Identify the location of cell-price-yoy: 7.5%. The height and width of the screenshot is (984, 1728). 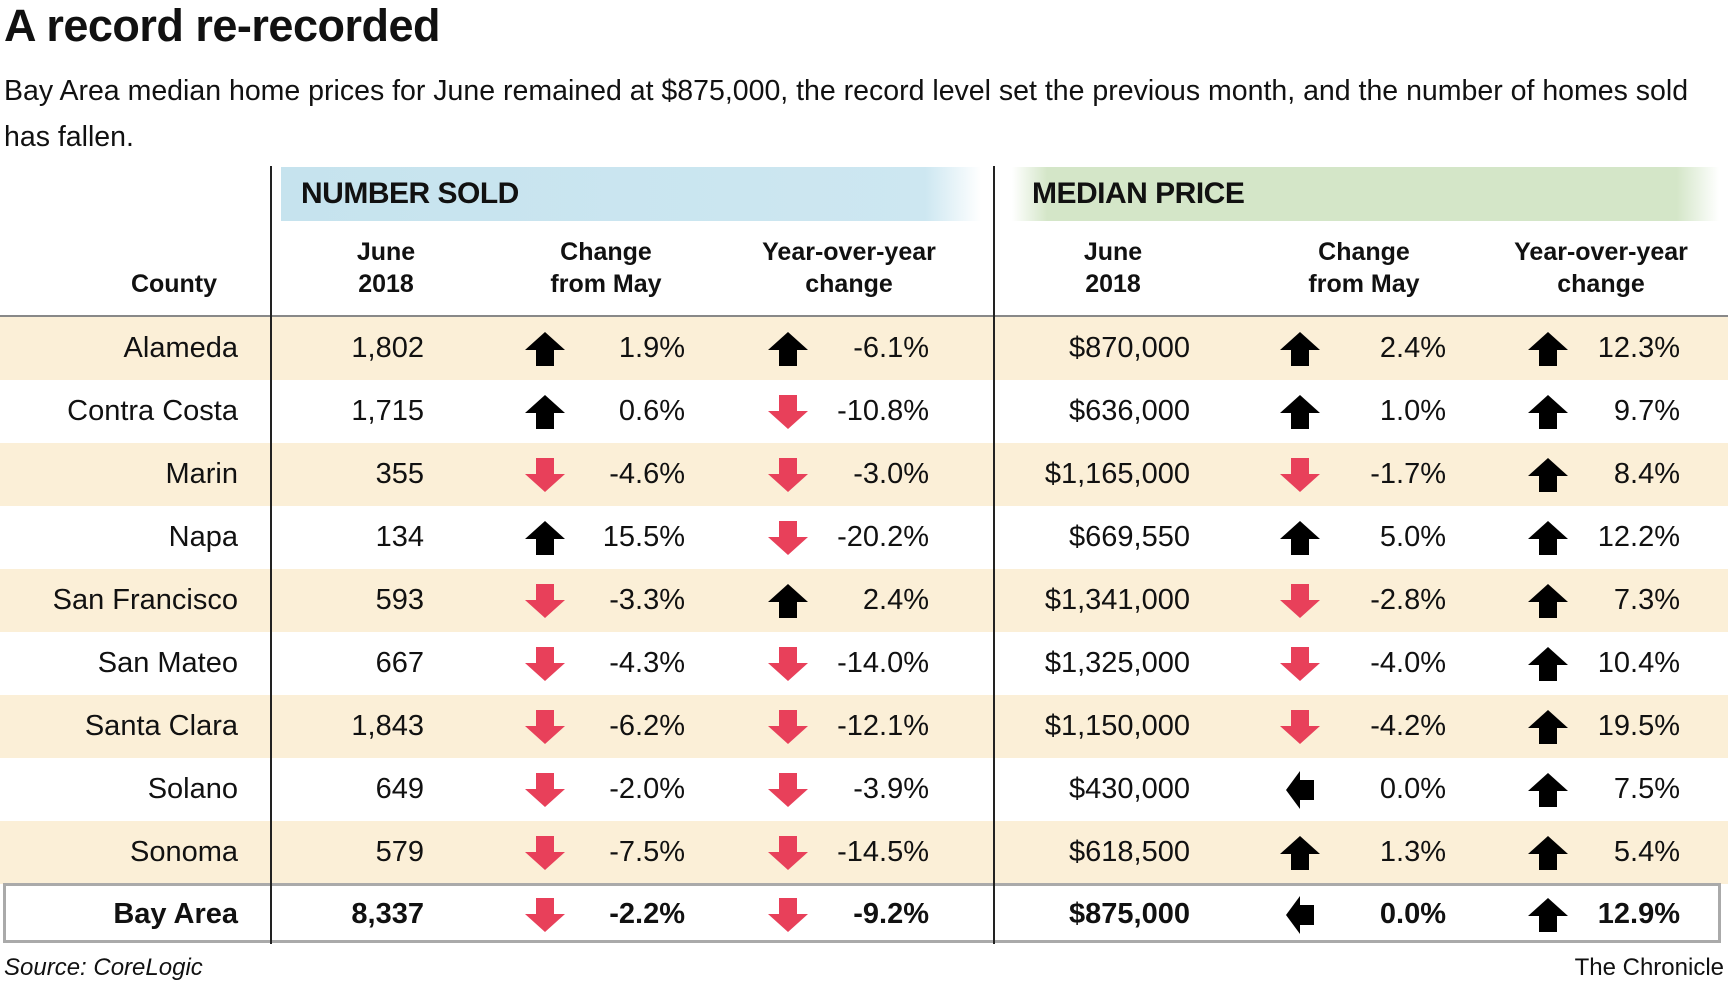
(1646, 789).